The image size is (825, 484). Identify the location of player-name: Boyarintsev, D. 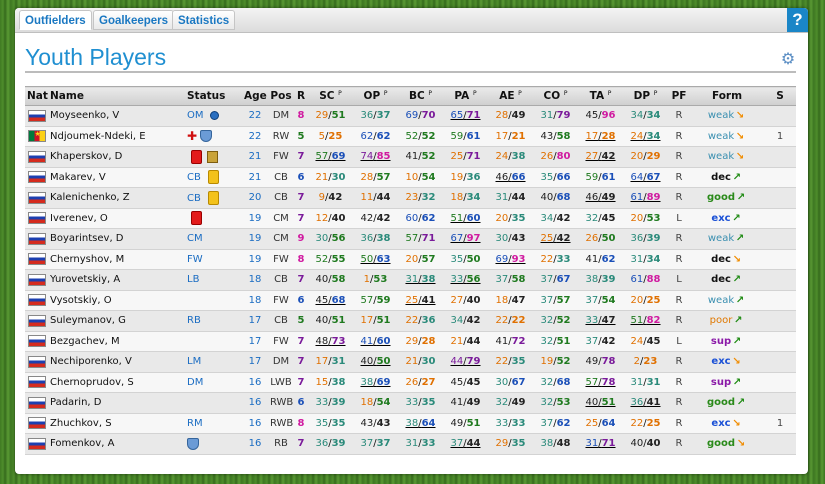
(116, 239).